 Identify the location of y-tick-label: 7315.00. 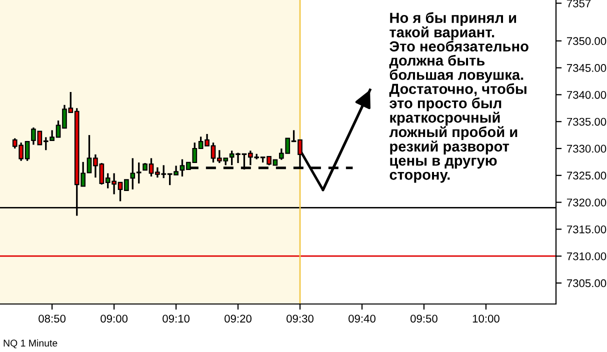
(586, 229).